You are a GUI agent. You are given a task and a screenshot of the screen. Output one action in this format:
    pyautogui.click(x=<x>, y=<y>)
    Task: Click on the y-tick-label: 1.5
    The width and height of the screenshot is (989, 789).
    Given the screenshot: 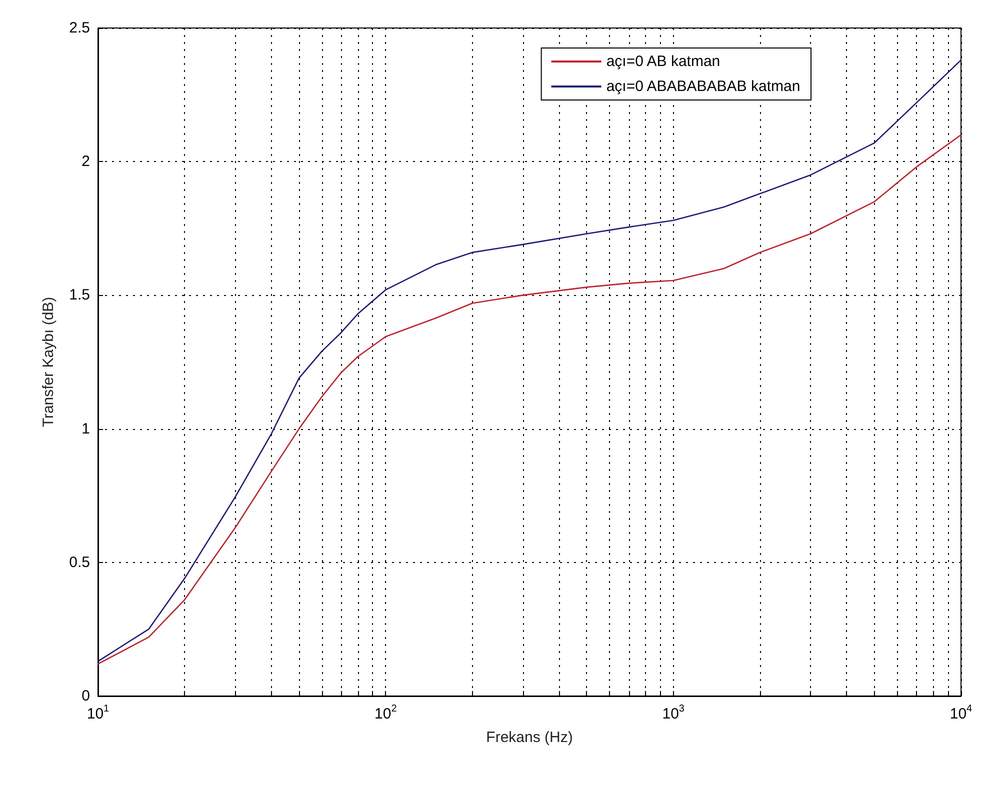 What is the action you would take?
    pyautogui.click(x=79, y=295)
    